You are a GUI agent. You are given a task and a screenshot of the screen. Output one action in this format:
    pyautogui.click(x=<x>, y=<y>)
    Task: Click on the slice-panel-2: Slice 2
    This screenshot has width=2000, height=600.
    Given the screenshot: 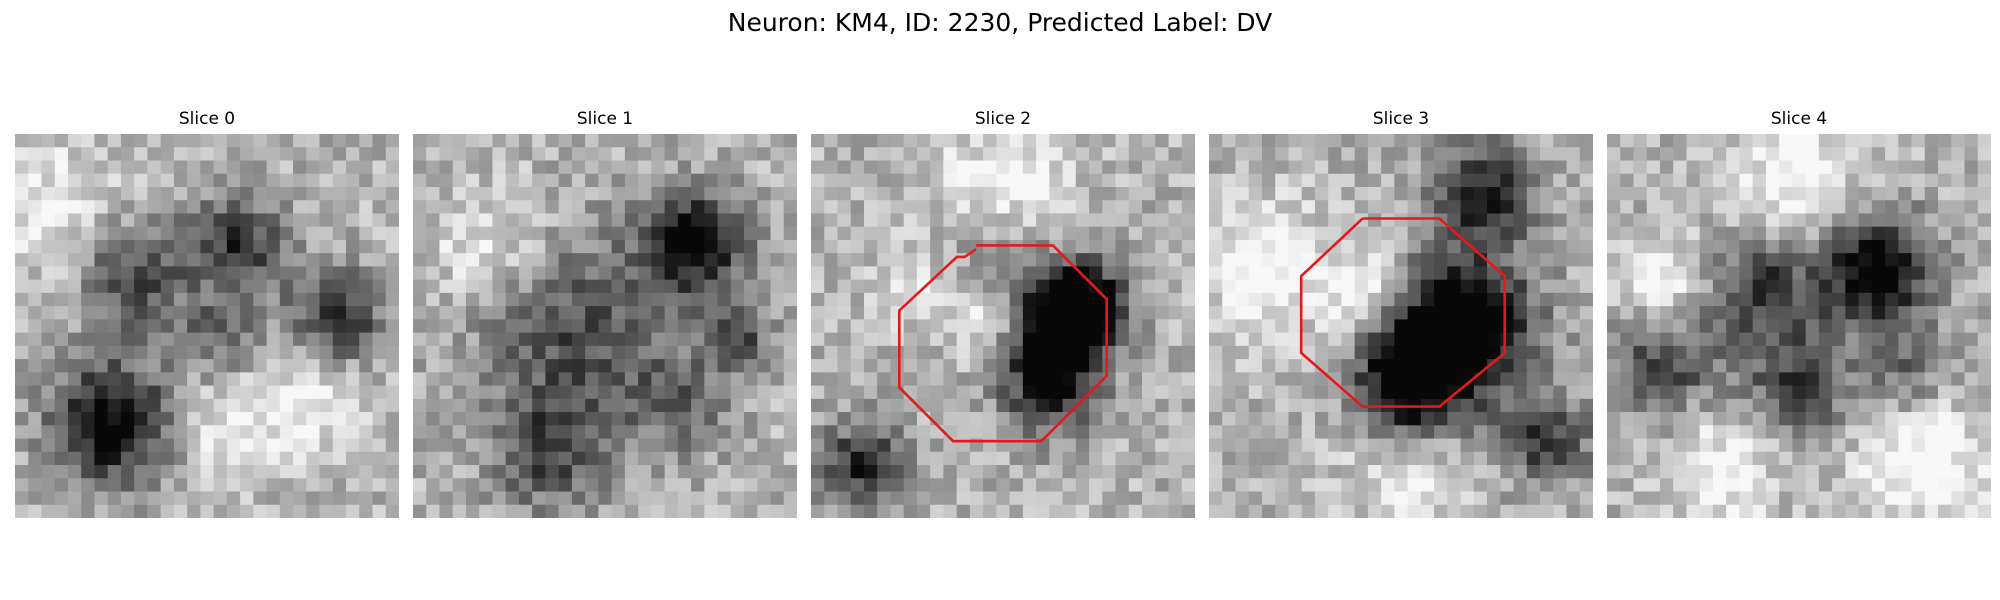 What is the action you would take?
    pyautogui.click(x=1003, y=313)
    